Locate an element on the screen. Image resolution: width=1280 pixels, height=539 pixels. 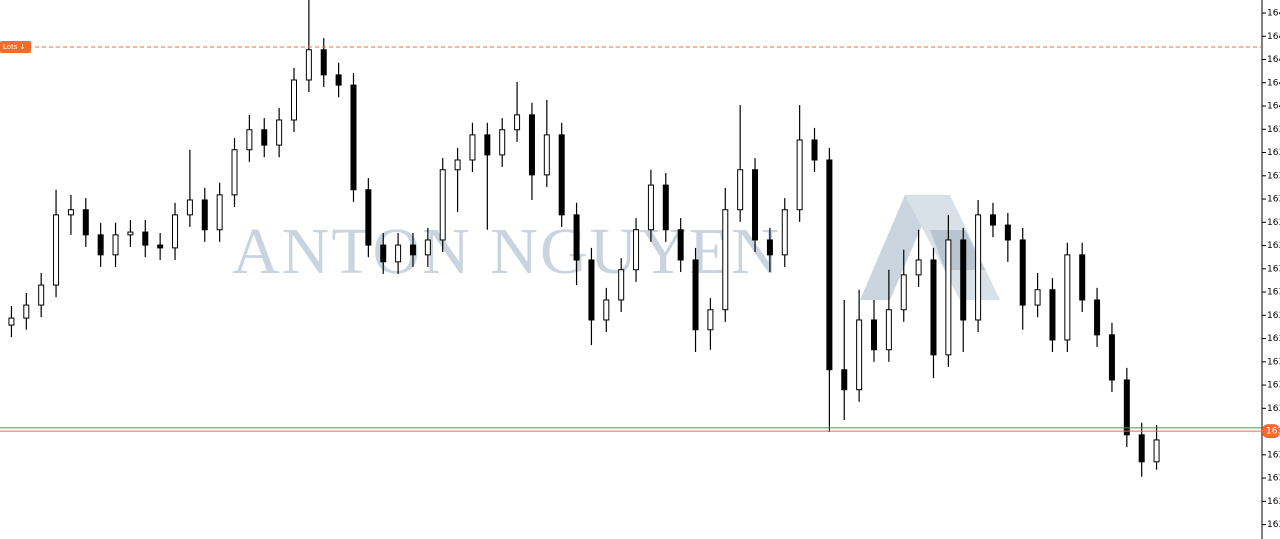
line-label-bg is located at coordinates (15, 46).